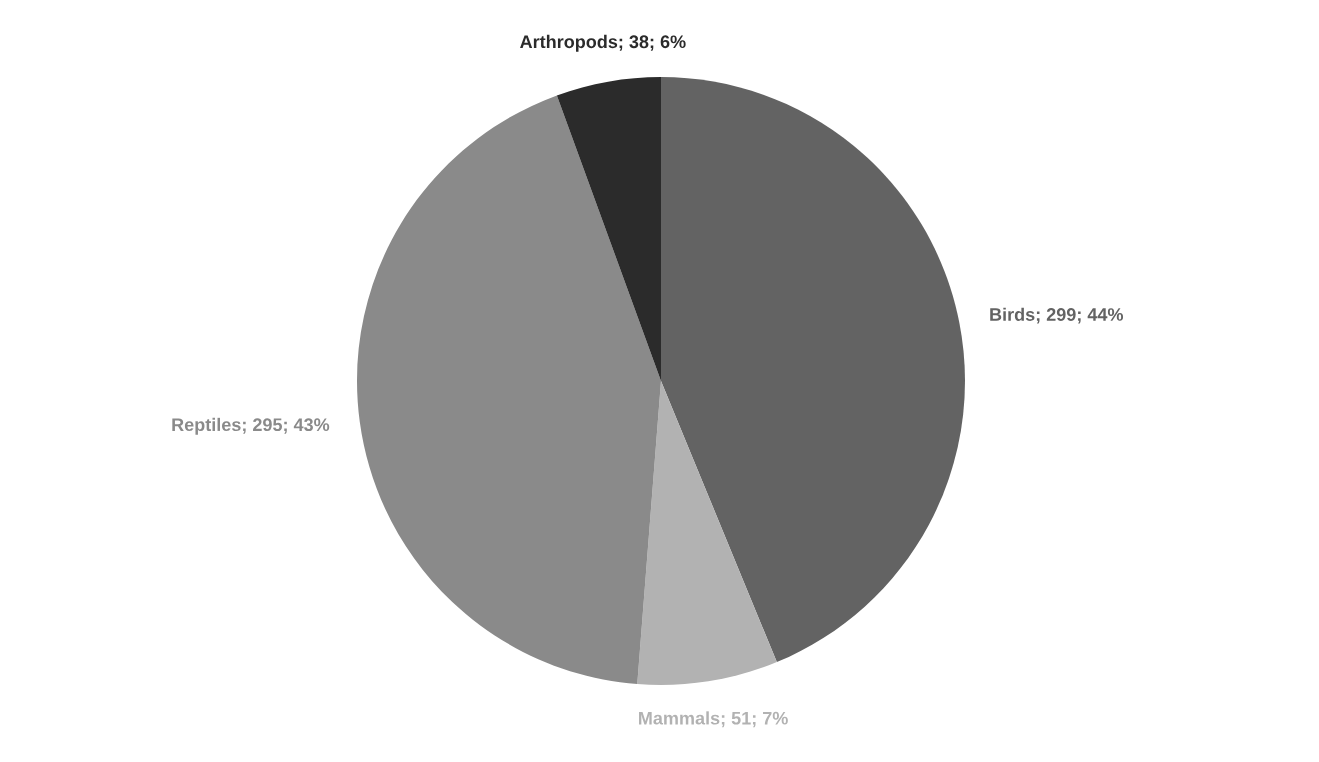  What do you see at coordinates (603, 43) in the screenshot?
I see `slice-label: Arthropods; 38; 6%` at bounding box center [603, 43].